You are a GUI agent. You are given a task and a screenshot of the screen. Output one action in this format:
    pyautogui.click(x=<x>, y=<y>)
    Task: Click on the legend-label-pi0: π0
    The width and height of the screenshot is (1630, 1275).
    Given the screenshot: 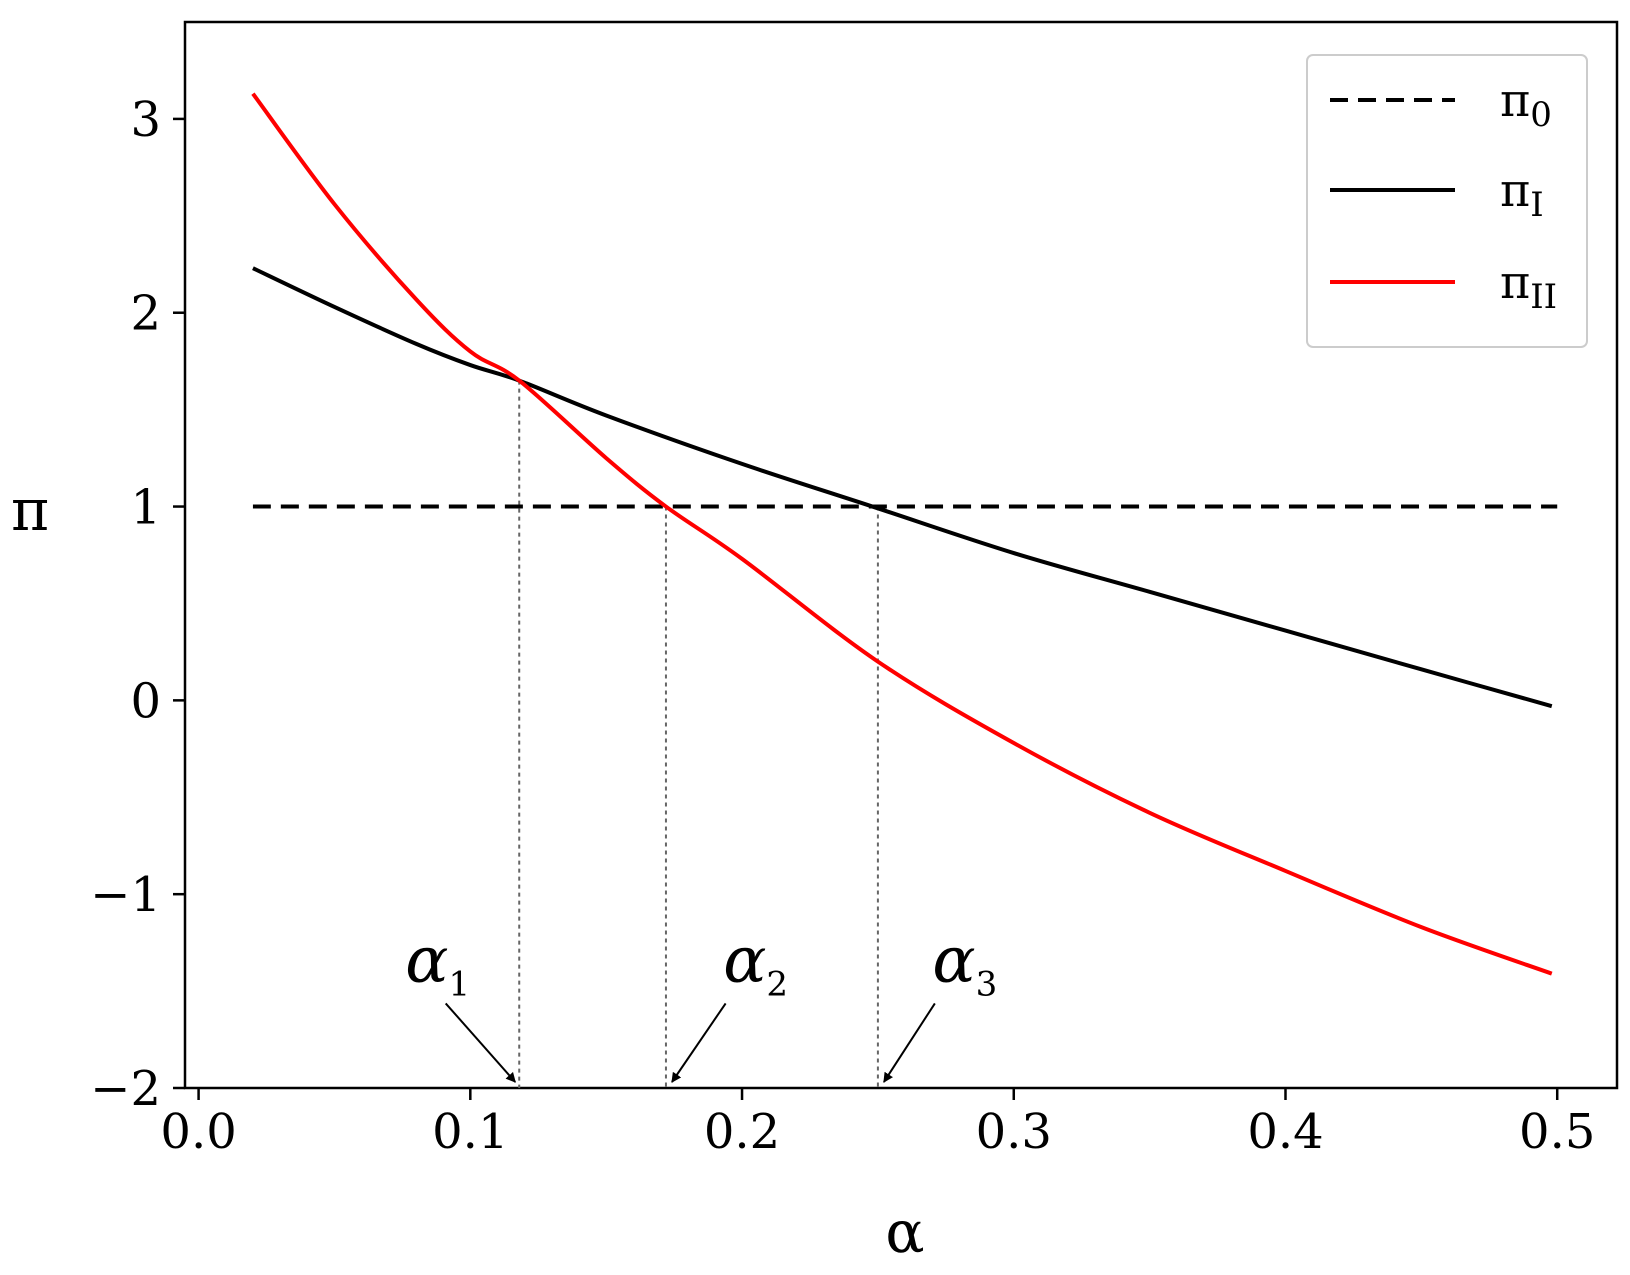 What is the action you would take?
    pyautogui.click(x=1526, y=104)
    